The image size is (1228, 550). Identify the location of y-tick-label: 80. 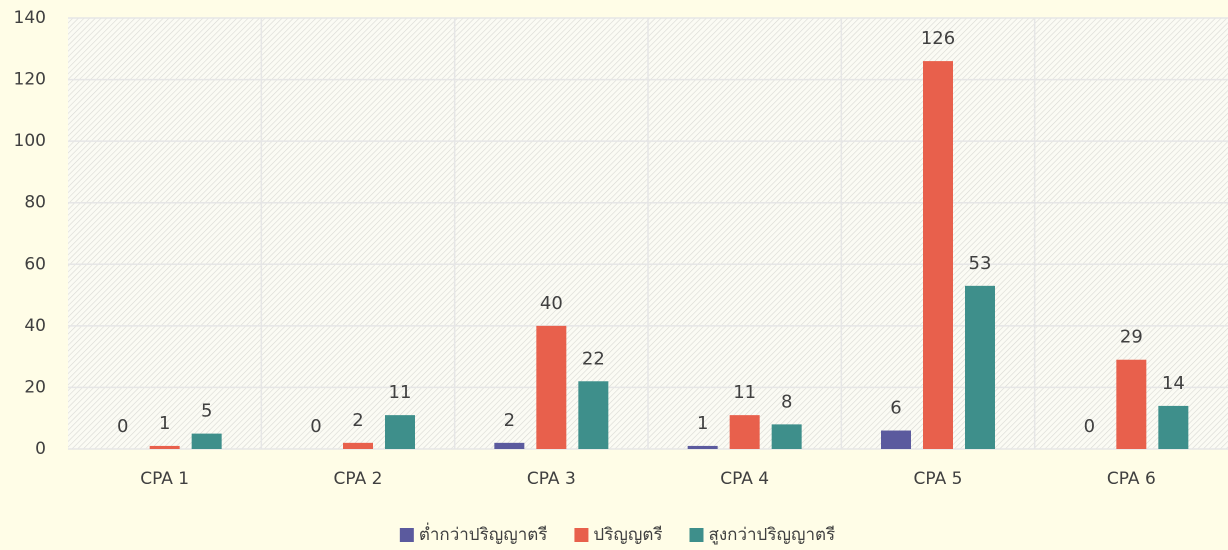
(35, 203).